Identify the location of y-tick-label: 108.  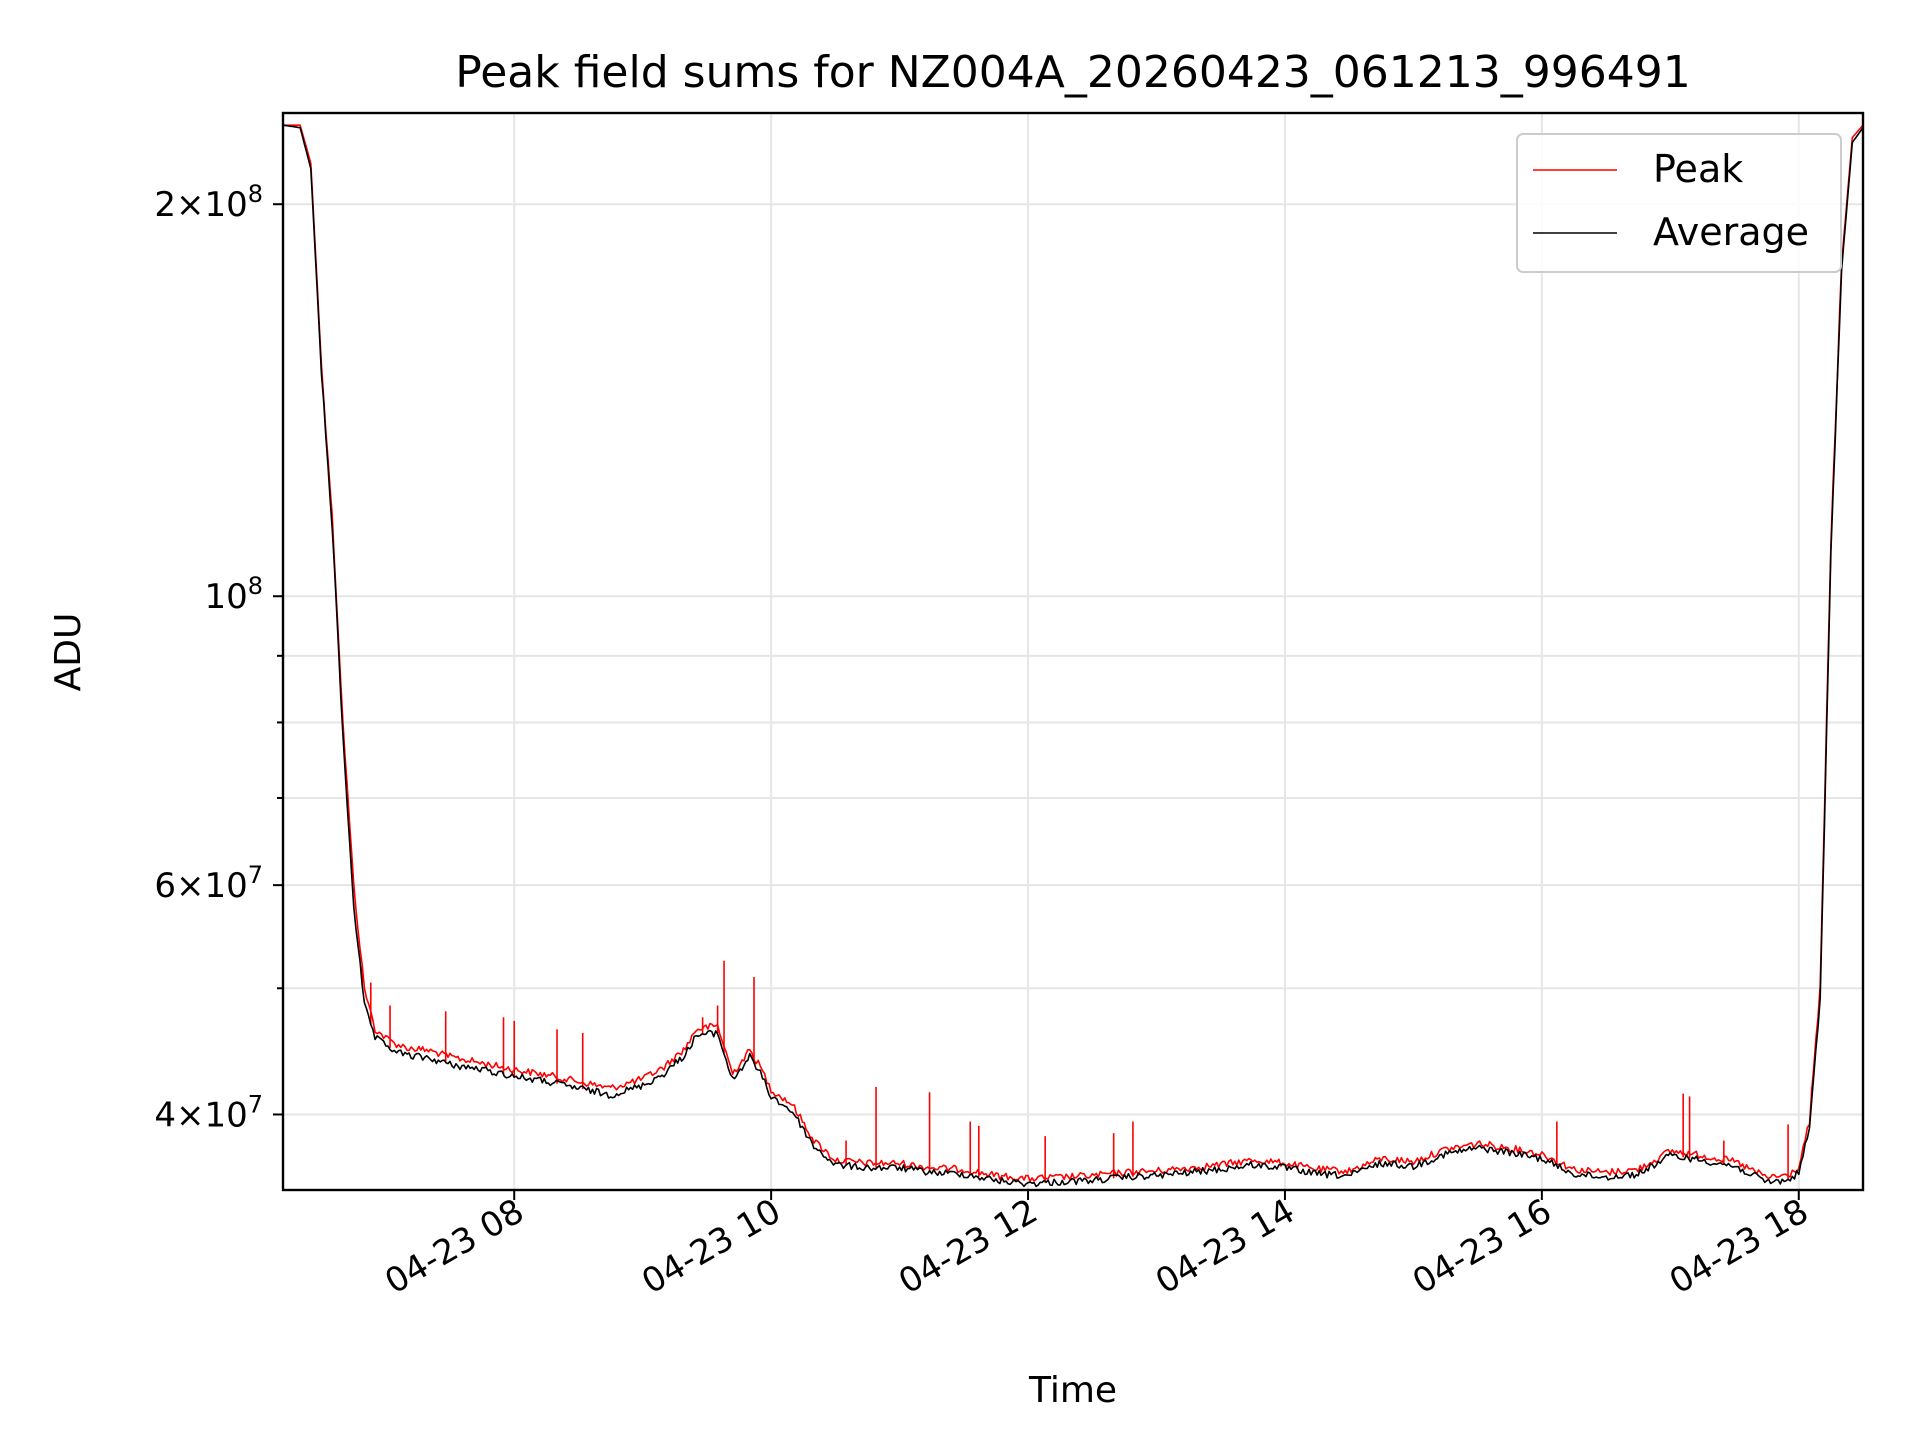
(233, 594).